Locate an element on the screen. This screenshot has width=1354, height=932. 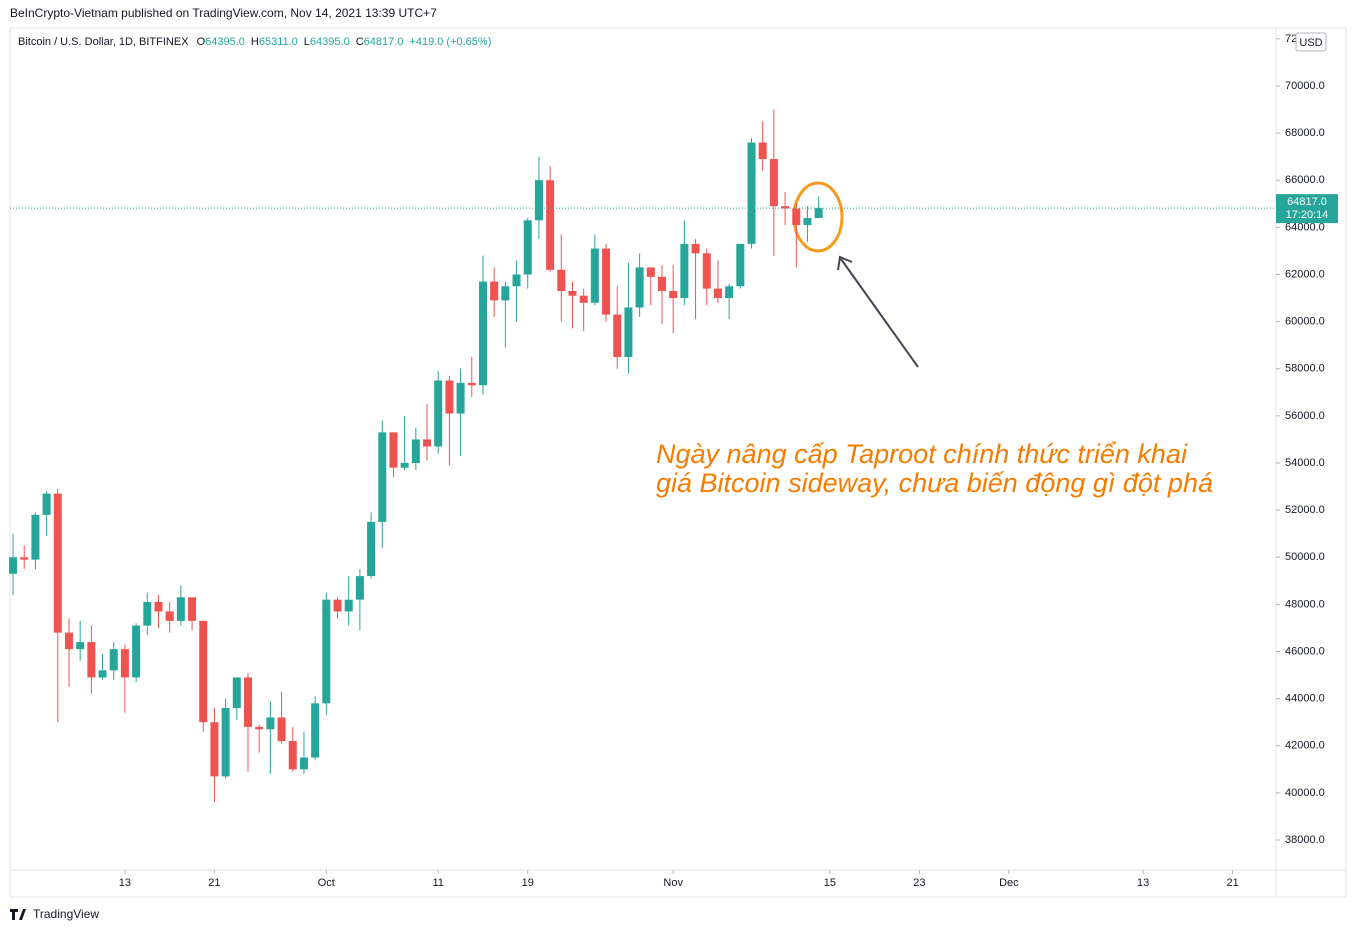
arrow is located at coordinates (879, 313).